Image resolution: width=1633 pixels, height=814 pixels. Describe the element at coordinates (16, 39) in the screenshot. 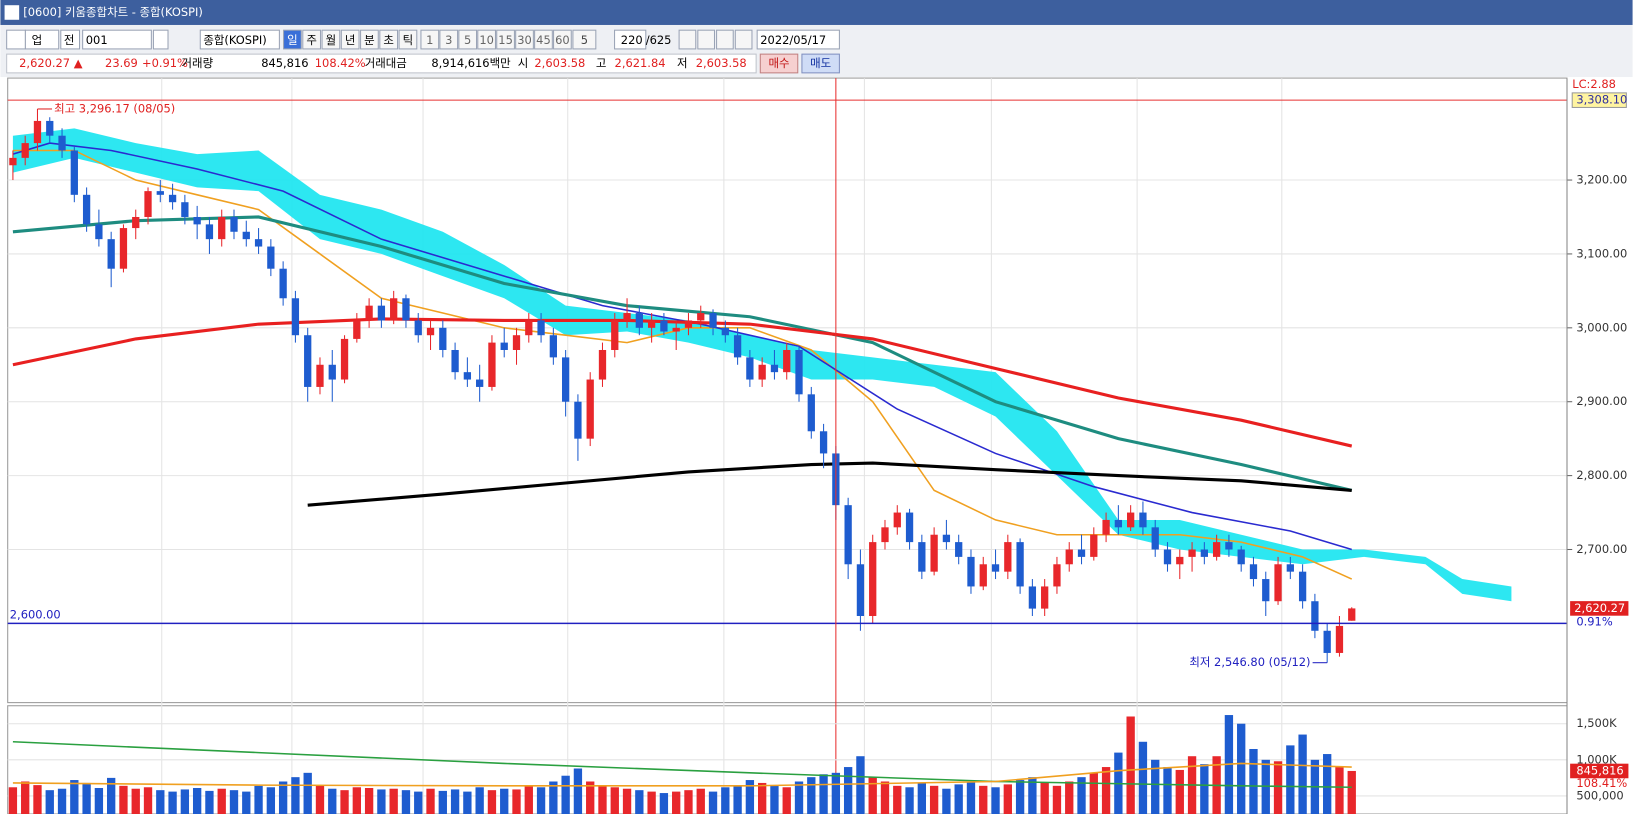

I see `market-btn-box` at that location.